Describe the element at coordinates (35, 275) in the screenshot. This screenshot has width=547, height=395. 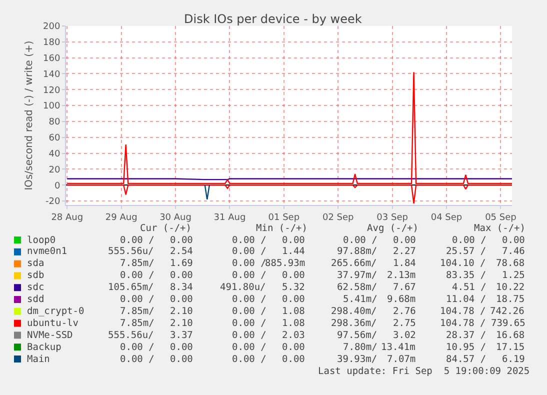
I see `legend-label: sdb` at that location.